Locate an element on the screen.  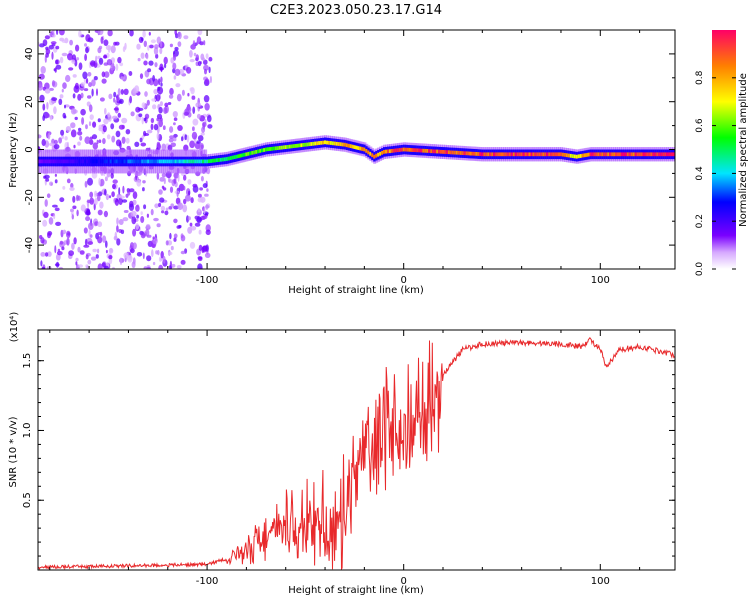
x-tick-label: 0 is located at coordinates (403, 280).